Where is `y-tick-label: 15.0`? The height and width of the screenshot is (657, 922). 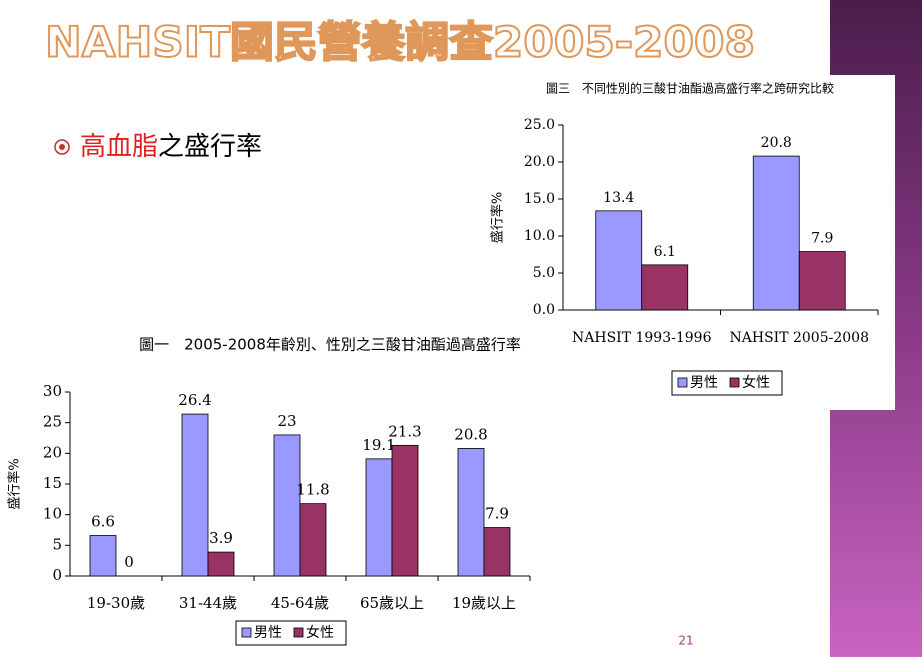
y-tick-label: 15.0 is located at coordinates (539, 199).